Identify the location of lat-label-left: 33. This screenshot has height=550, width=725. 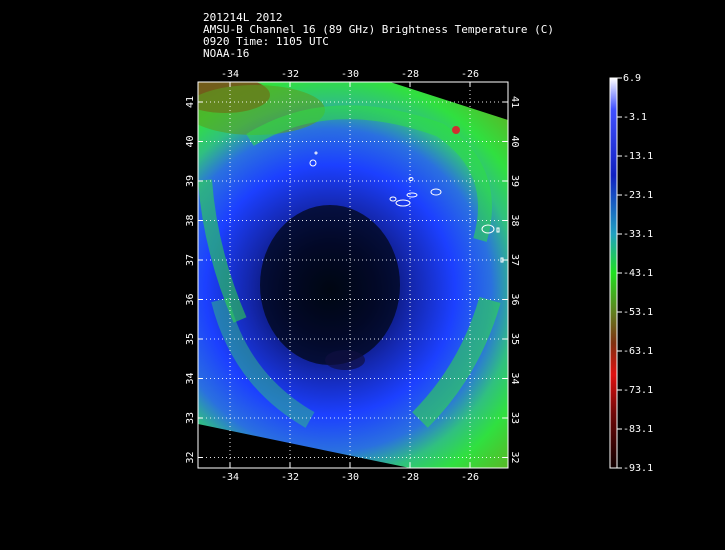
(190, 418).